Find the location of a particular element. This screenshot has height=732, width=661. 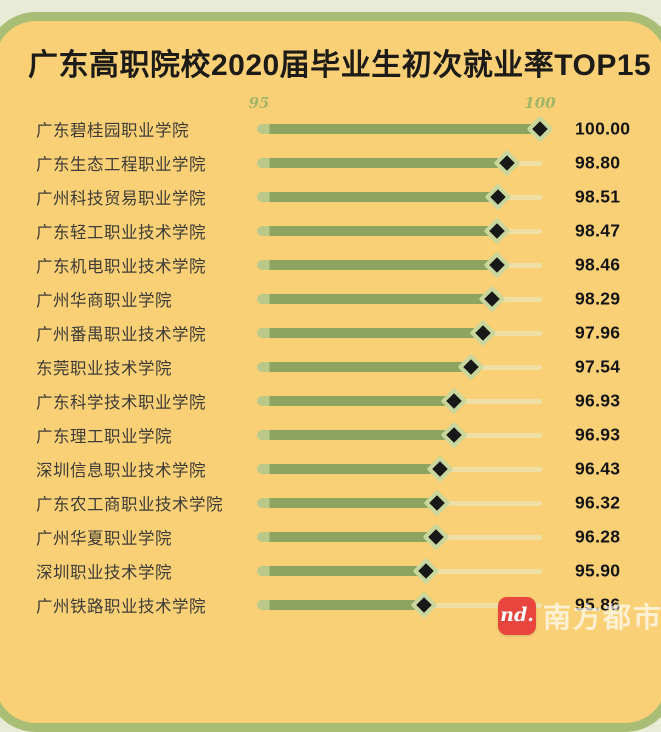

school-name-label: 广东碧桂园职业学院 is located at coordinates (112, 131).